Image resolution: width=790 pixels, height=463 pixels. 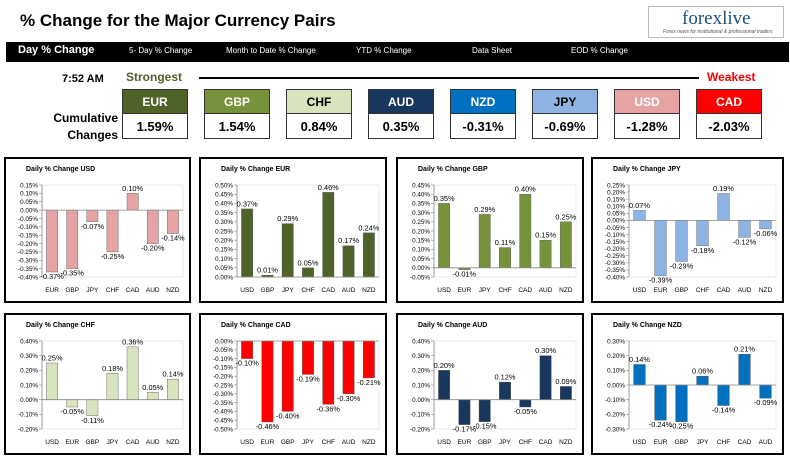 I want to click on y-tick-label: -0.10%, so click(x=615, y=235).